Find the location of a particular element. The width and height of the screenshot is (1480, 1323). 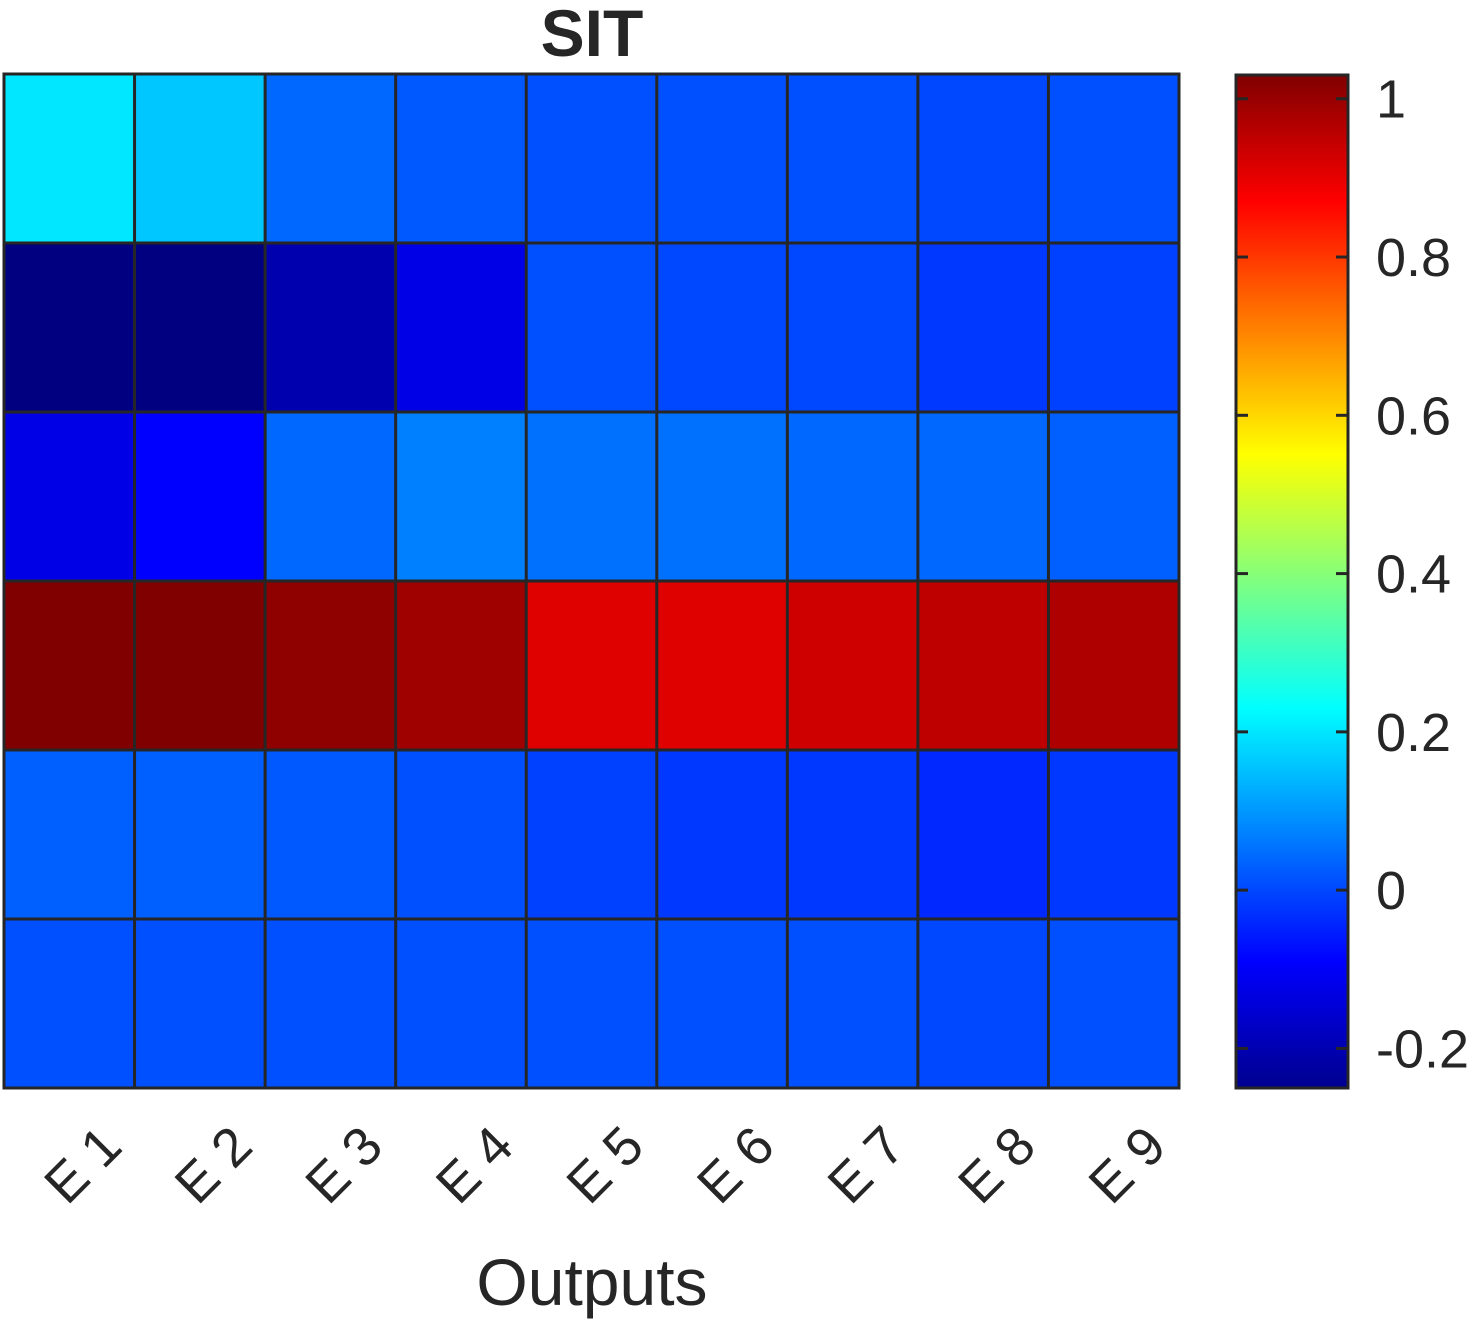

heatmap-cell-r2-c6 is located at coordinates (722, 327).